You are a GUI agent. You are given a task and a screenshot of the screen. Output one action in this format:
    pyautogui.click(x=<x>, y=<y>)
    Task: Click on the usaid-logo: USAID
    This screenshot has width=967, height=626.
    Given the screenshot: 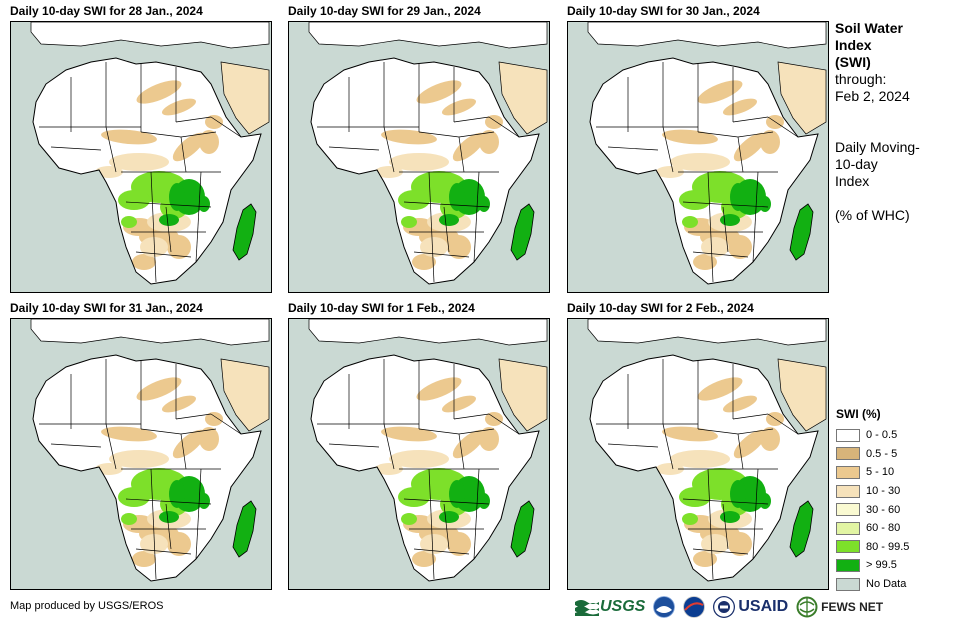 What is the action you would take?
    pyautogui.click(x=750, y=607)
    